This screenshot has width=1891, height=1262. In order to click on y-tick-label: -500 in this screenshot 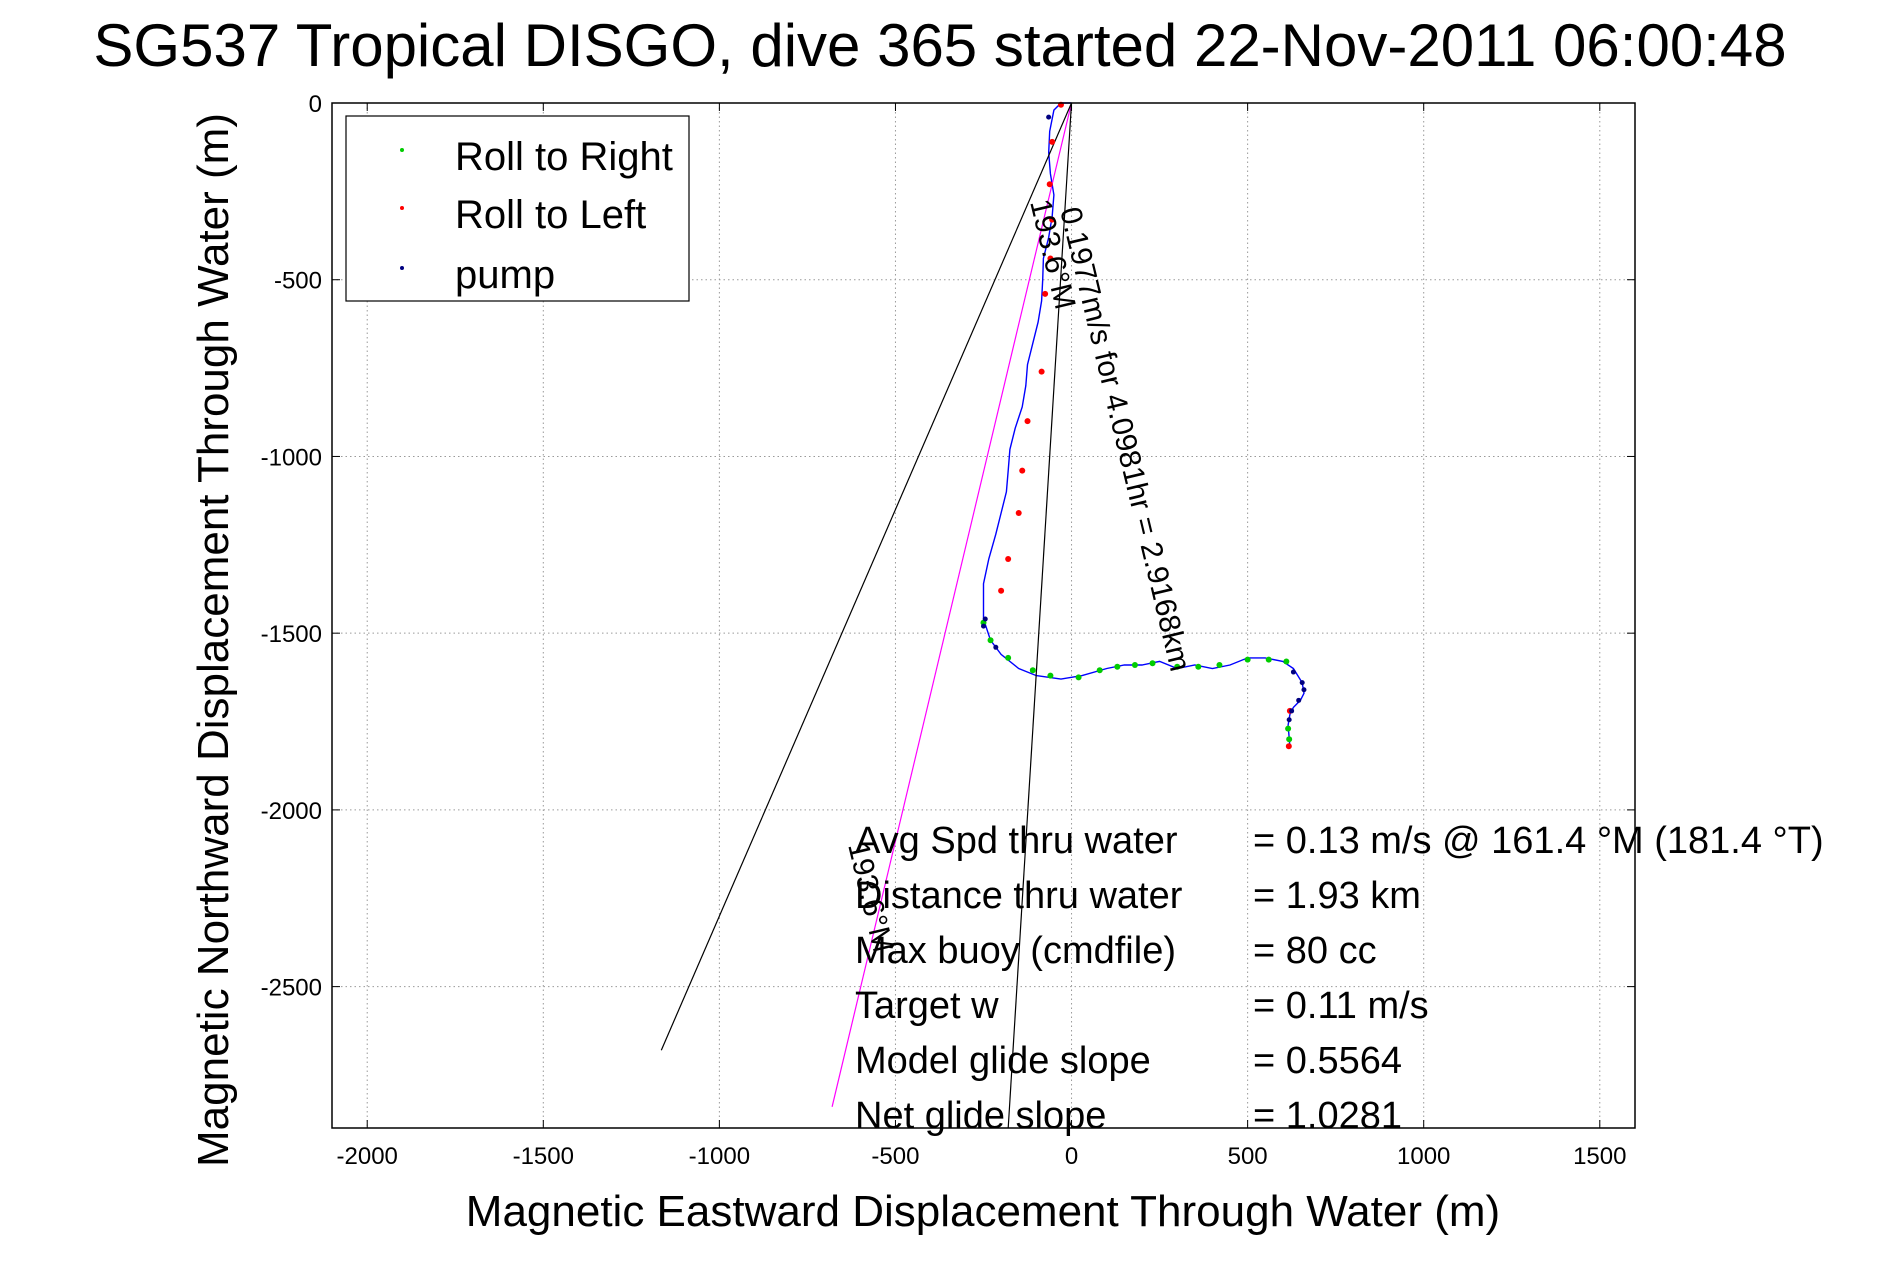, I will do `click(298, 281)`.